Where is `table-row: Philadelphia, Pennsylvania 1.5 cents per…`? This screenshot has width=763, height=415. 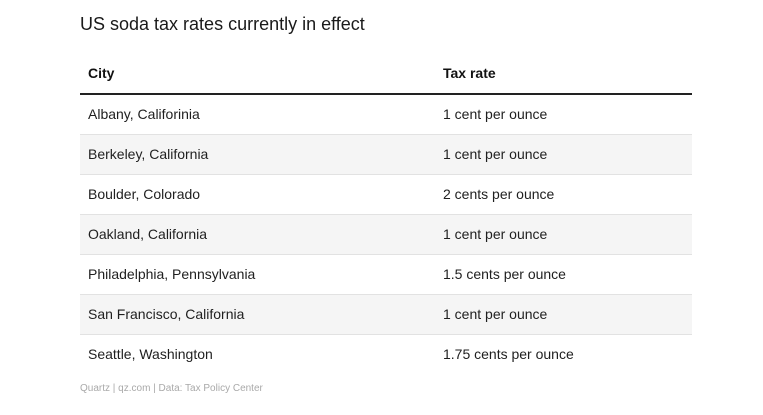
table-row: Philadelphia, Pennsylvania 1.5 cents per… is located at coordinates (386, 275).